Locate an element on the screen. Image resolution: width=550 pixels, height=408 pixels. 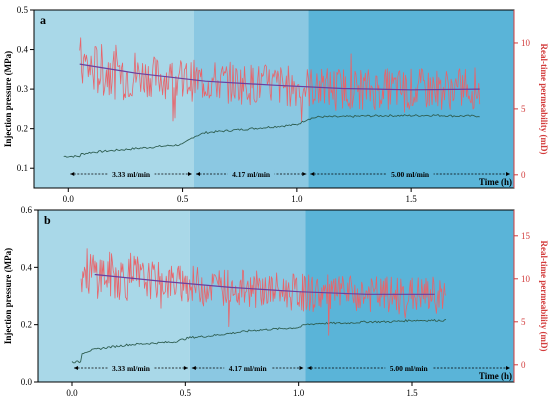
series-real-time-permeability is located at coordinates (263, 292).